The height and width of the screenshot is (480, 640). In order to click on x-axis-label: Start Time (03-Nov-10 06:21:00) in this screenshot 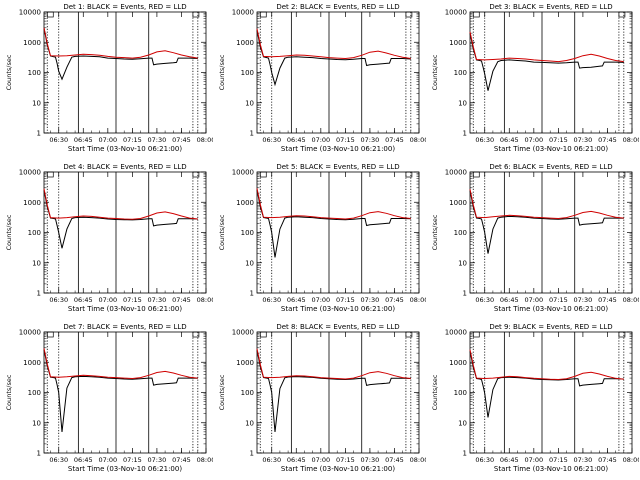, I will do `click(551, 309)`.